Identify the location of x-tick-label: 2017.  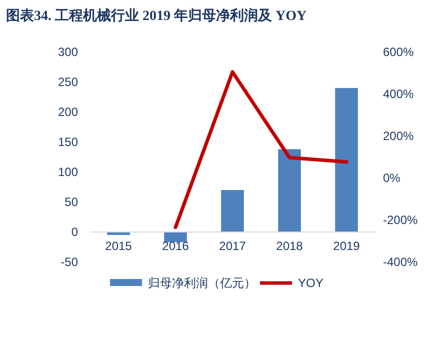
(232, 246).